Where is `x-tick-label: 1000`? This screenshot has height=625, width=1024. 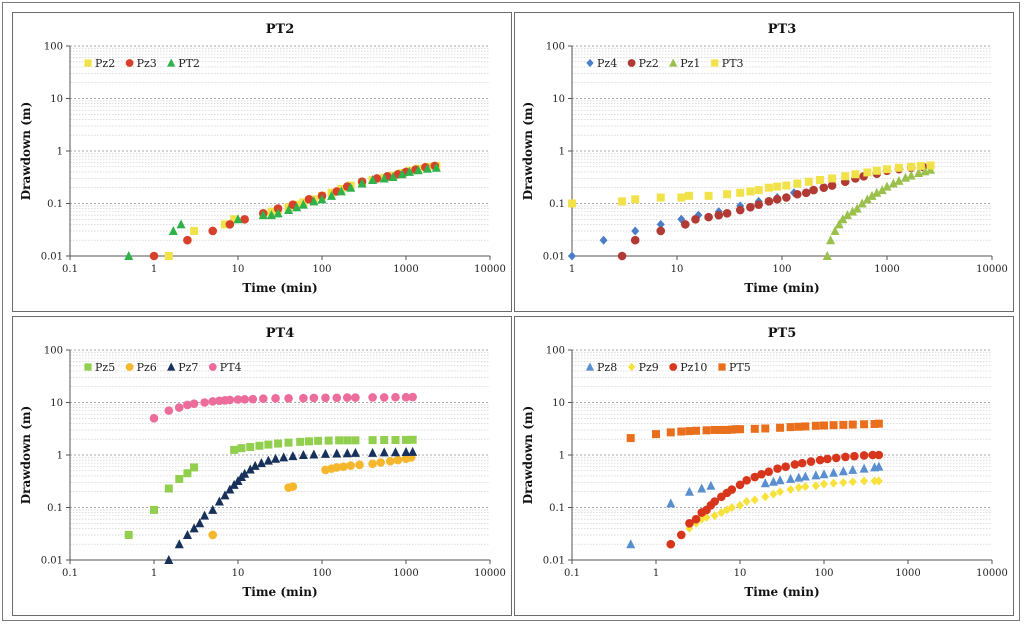 x-tick-label: 1000 is located at coordinates (405, 573).